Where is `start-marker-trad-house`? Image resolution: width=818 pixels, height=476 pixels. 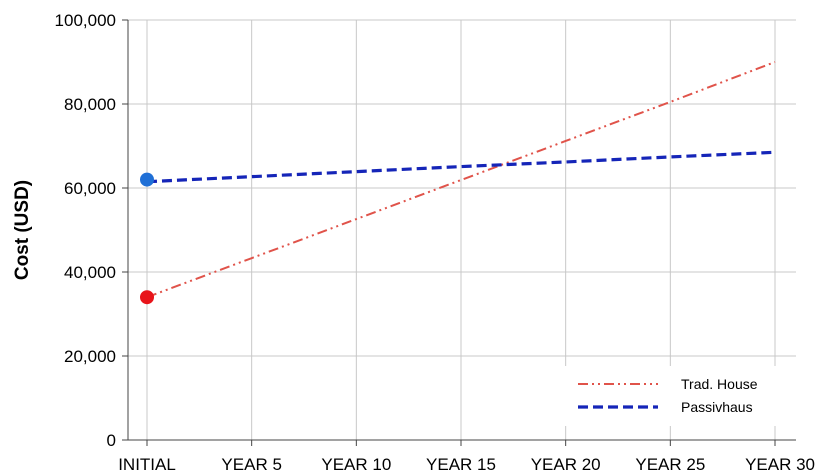 start-marker-trad-house is located at coordinates (147, 297).